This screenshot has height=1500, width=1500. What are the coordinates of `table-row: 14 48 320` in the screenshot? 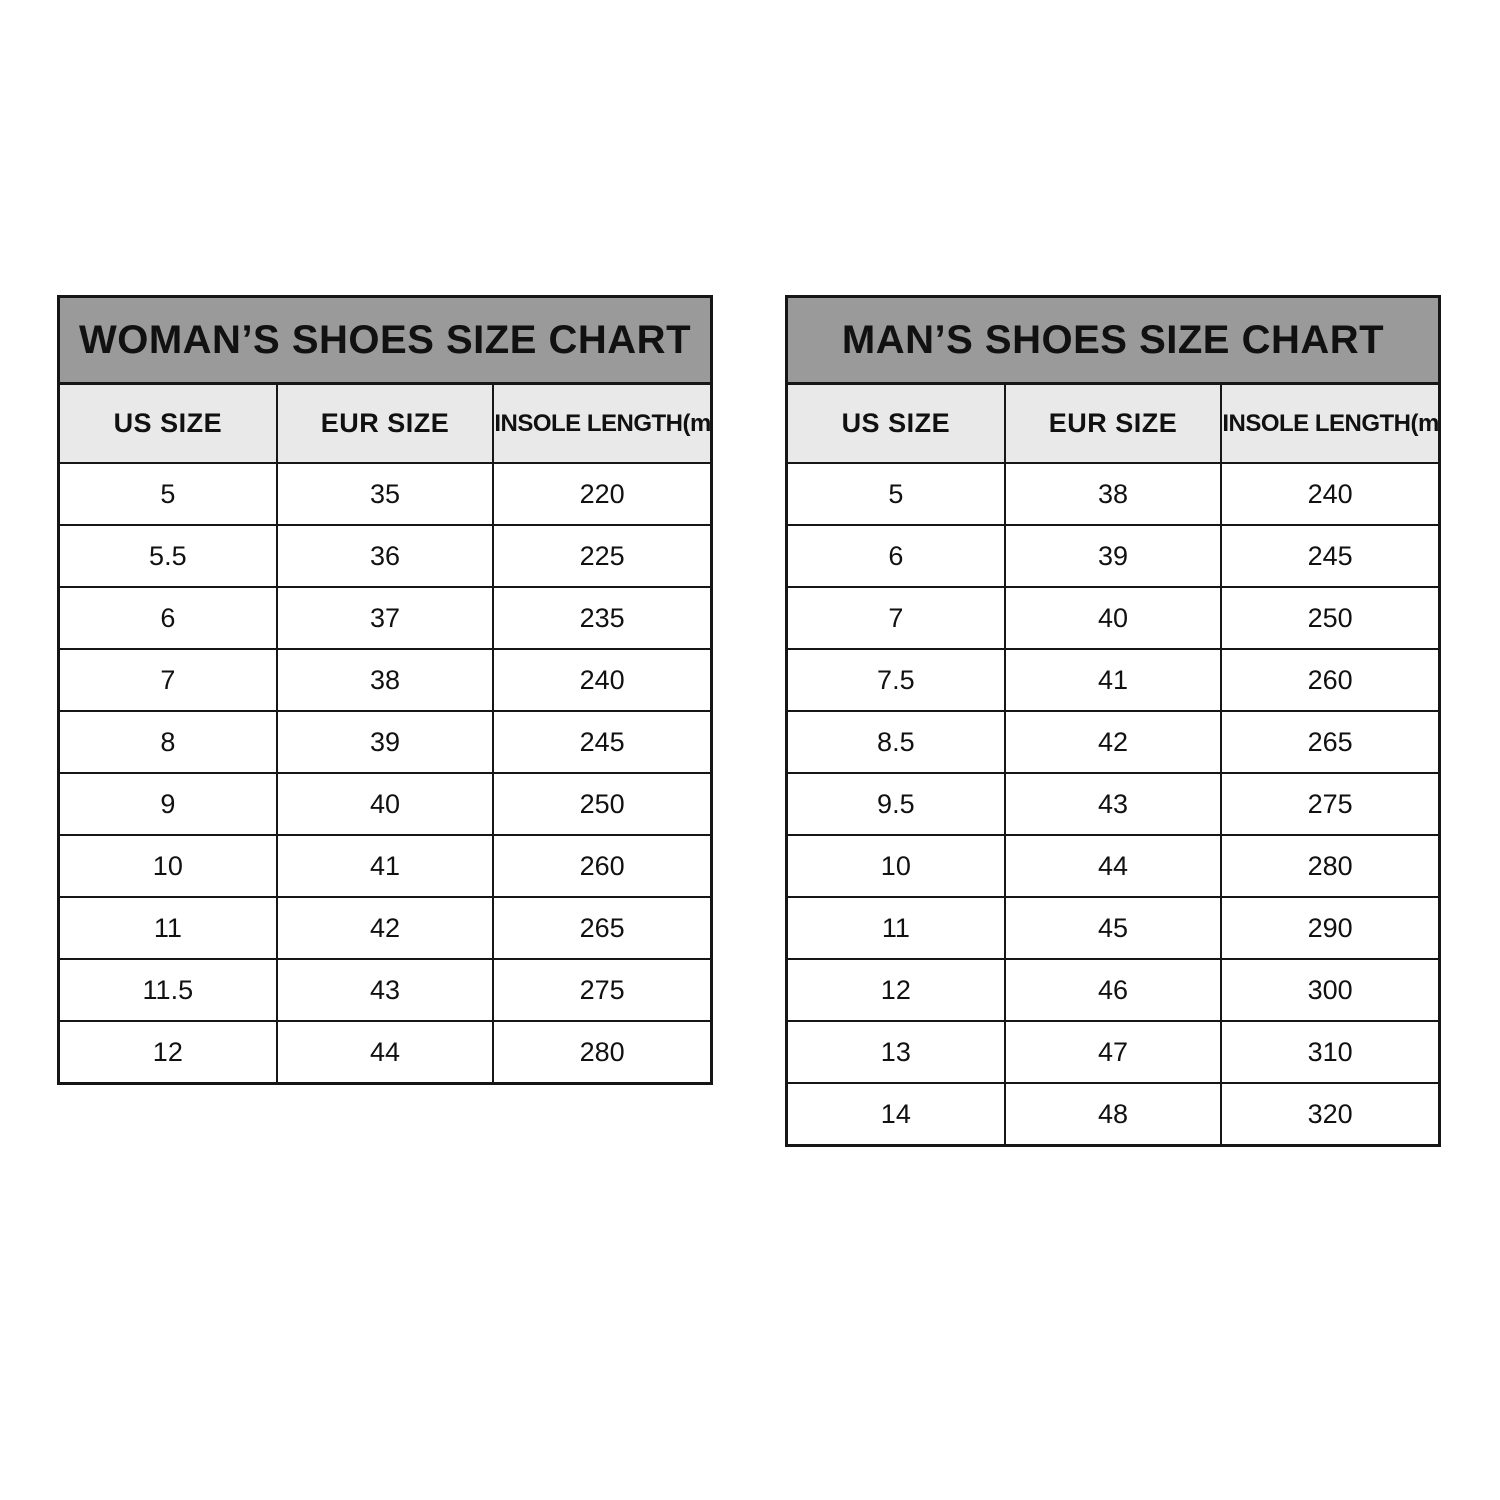 It's located at (1113, 1113).